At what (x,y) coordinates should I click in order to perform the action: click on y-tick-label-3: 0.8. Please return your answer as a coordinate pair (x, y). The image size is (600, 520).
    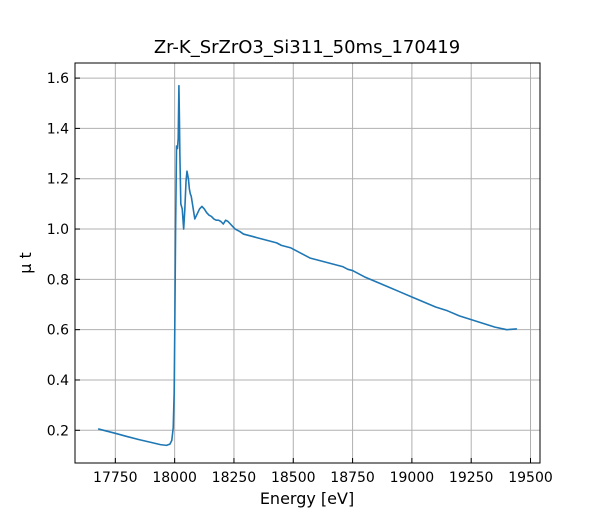
    Looking at the image, I should click on (58, 280).